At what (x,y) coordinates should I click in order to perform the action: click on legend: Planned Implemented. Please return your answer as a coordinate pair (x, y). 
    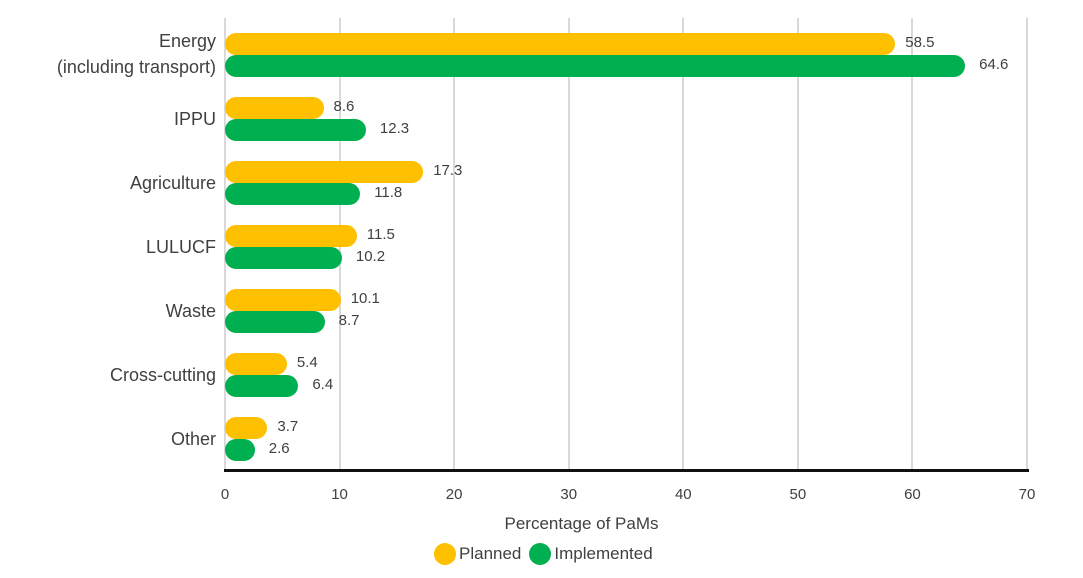
    Looking at the image, I should click on (547, 554).